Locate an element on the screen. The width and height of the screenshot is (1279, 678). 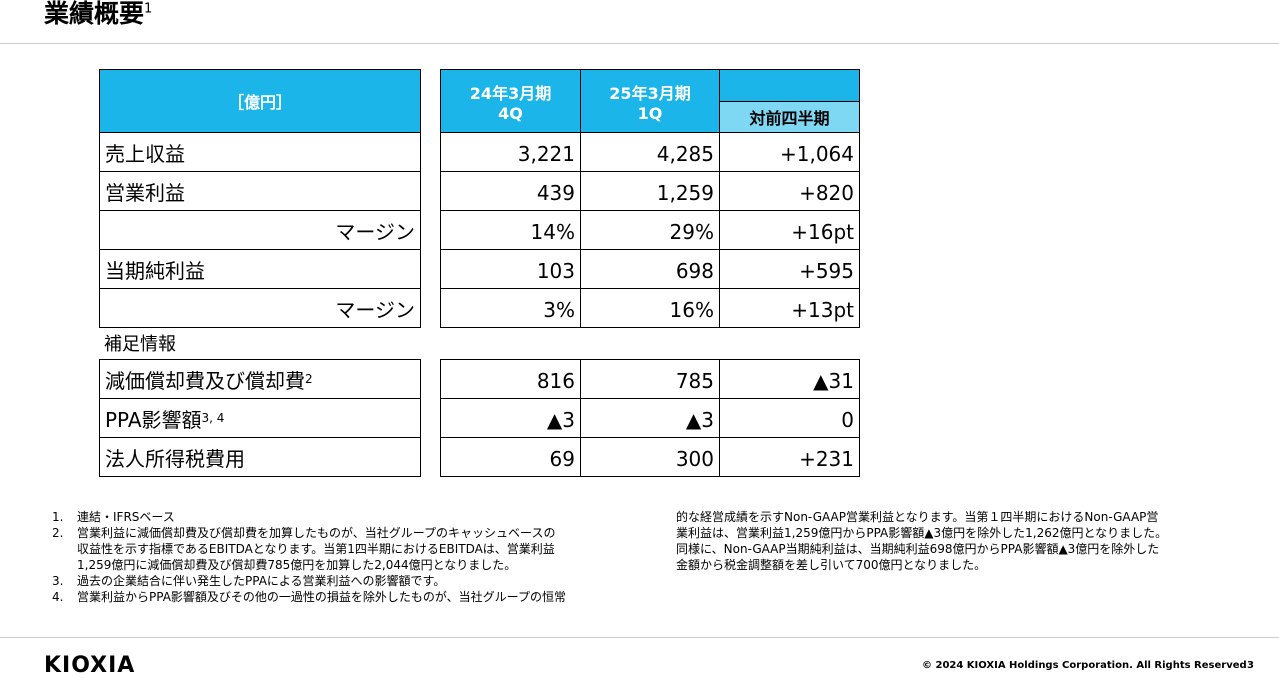
column-header: 25年3月期 1Q is located at coordinates (650, 101).